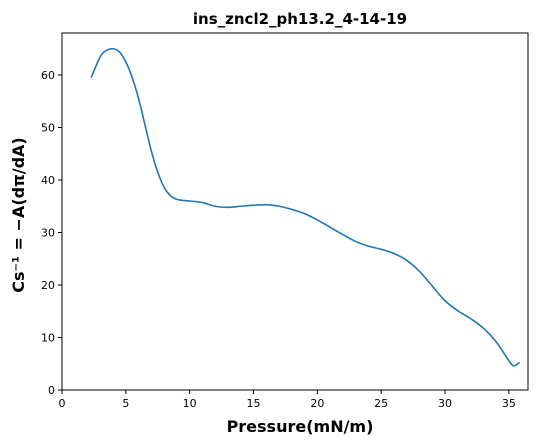 This screenshot has height=440, width=537. What do you see at coordinates (62, 403) in the screenshot?
I see `x-tick-label: 0` at bounding box center [62, 403].